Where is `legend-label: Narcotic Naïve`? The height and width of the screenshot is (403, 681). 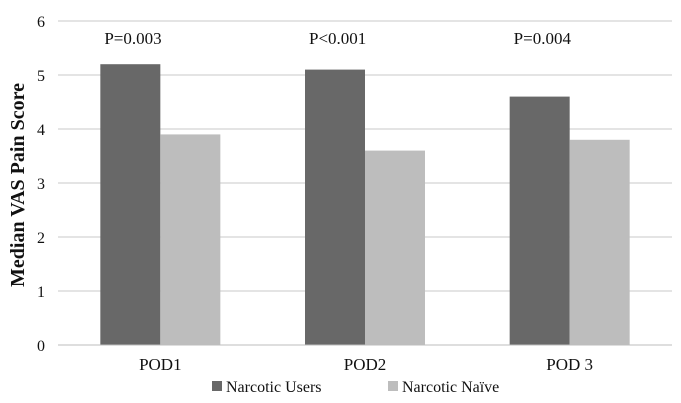
legend-label: Narcotic Naïve is located at coordinates (450, 387).